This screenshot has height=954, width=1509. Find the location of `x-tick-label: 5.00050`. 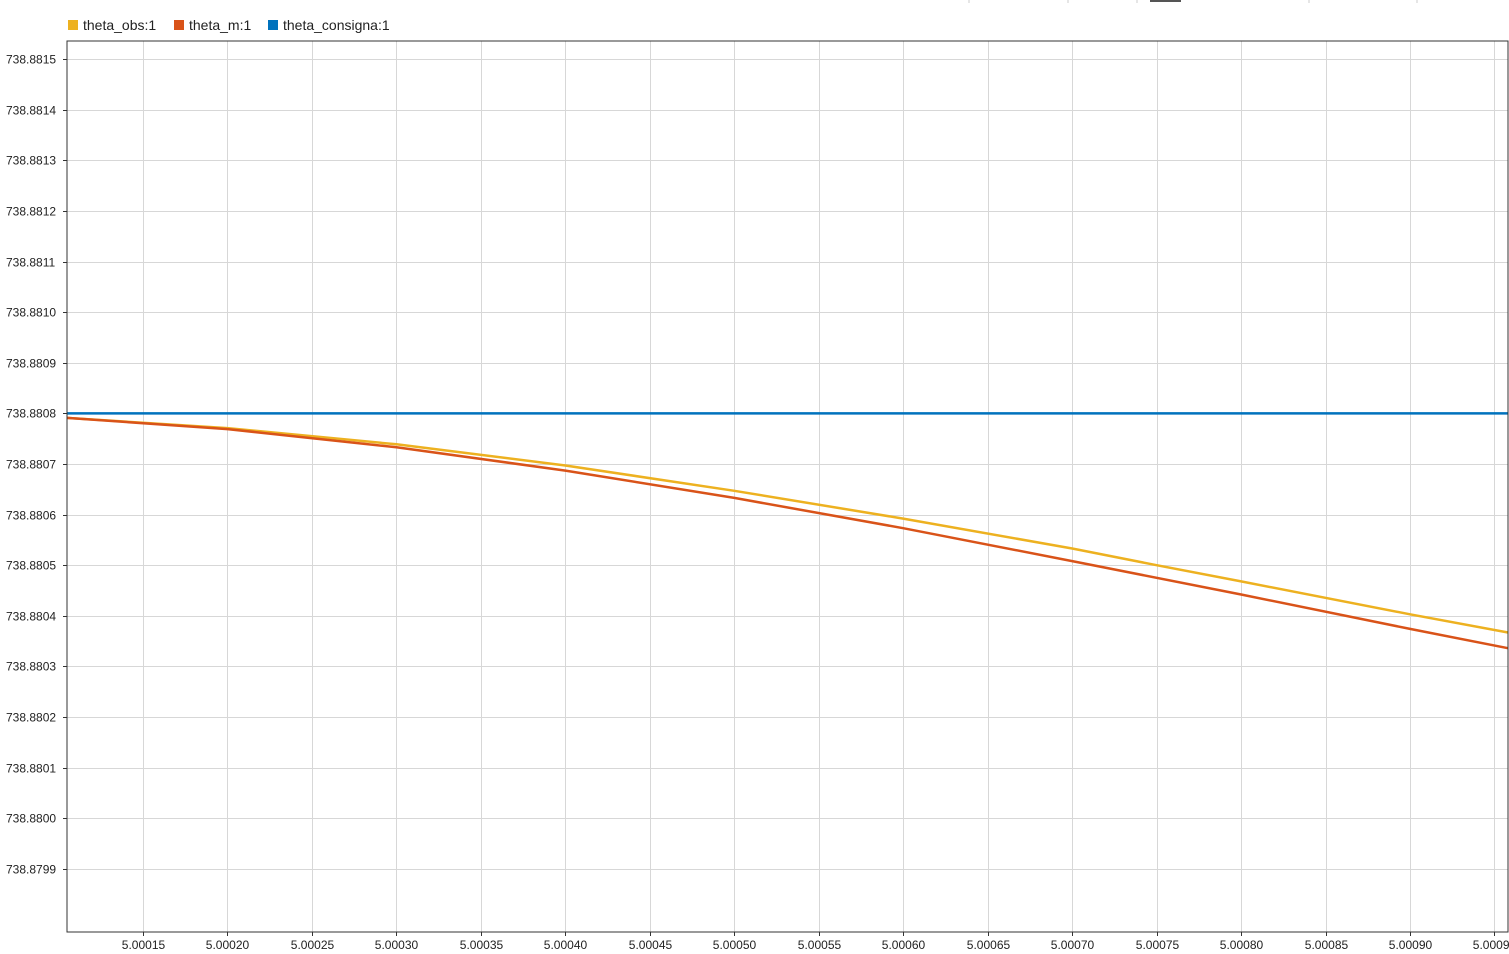

x-tick-label: 5.00050 is located at coordinates (735, 945).